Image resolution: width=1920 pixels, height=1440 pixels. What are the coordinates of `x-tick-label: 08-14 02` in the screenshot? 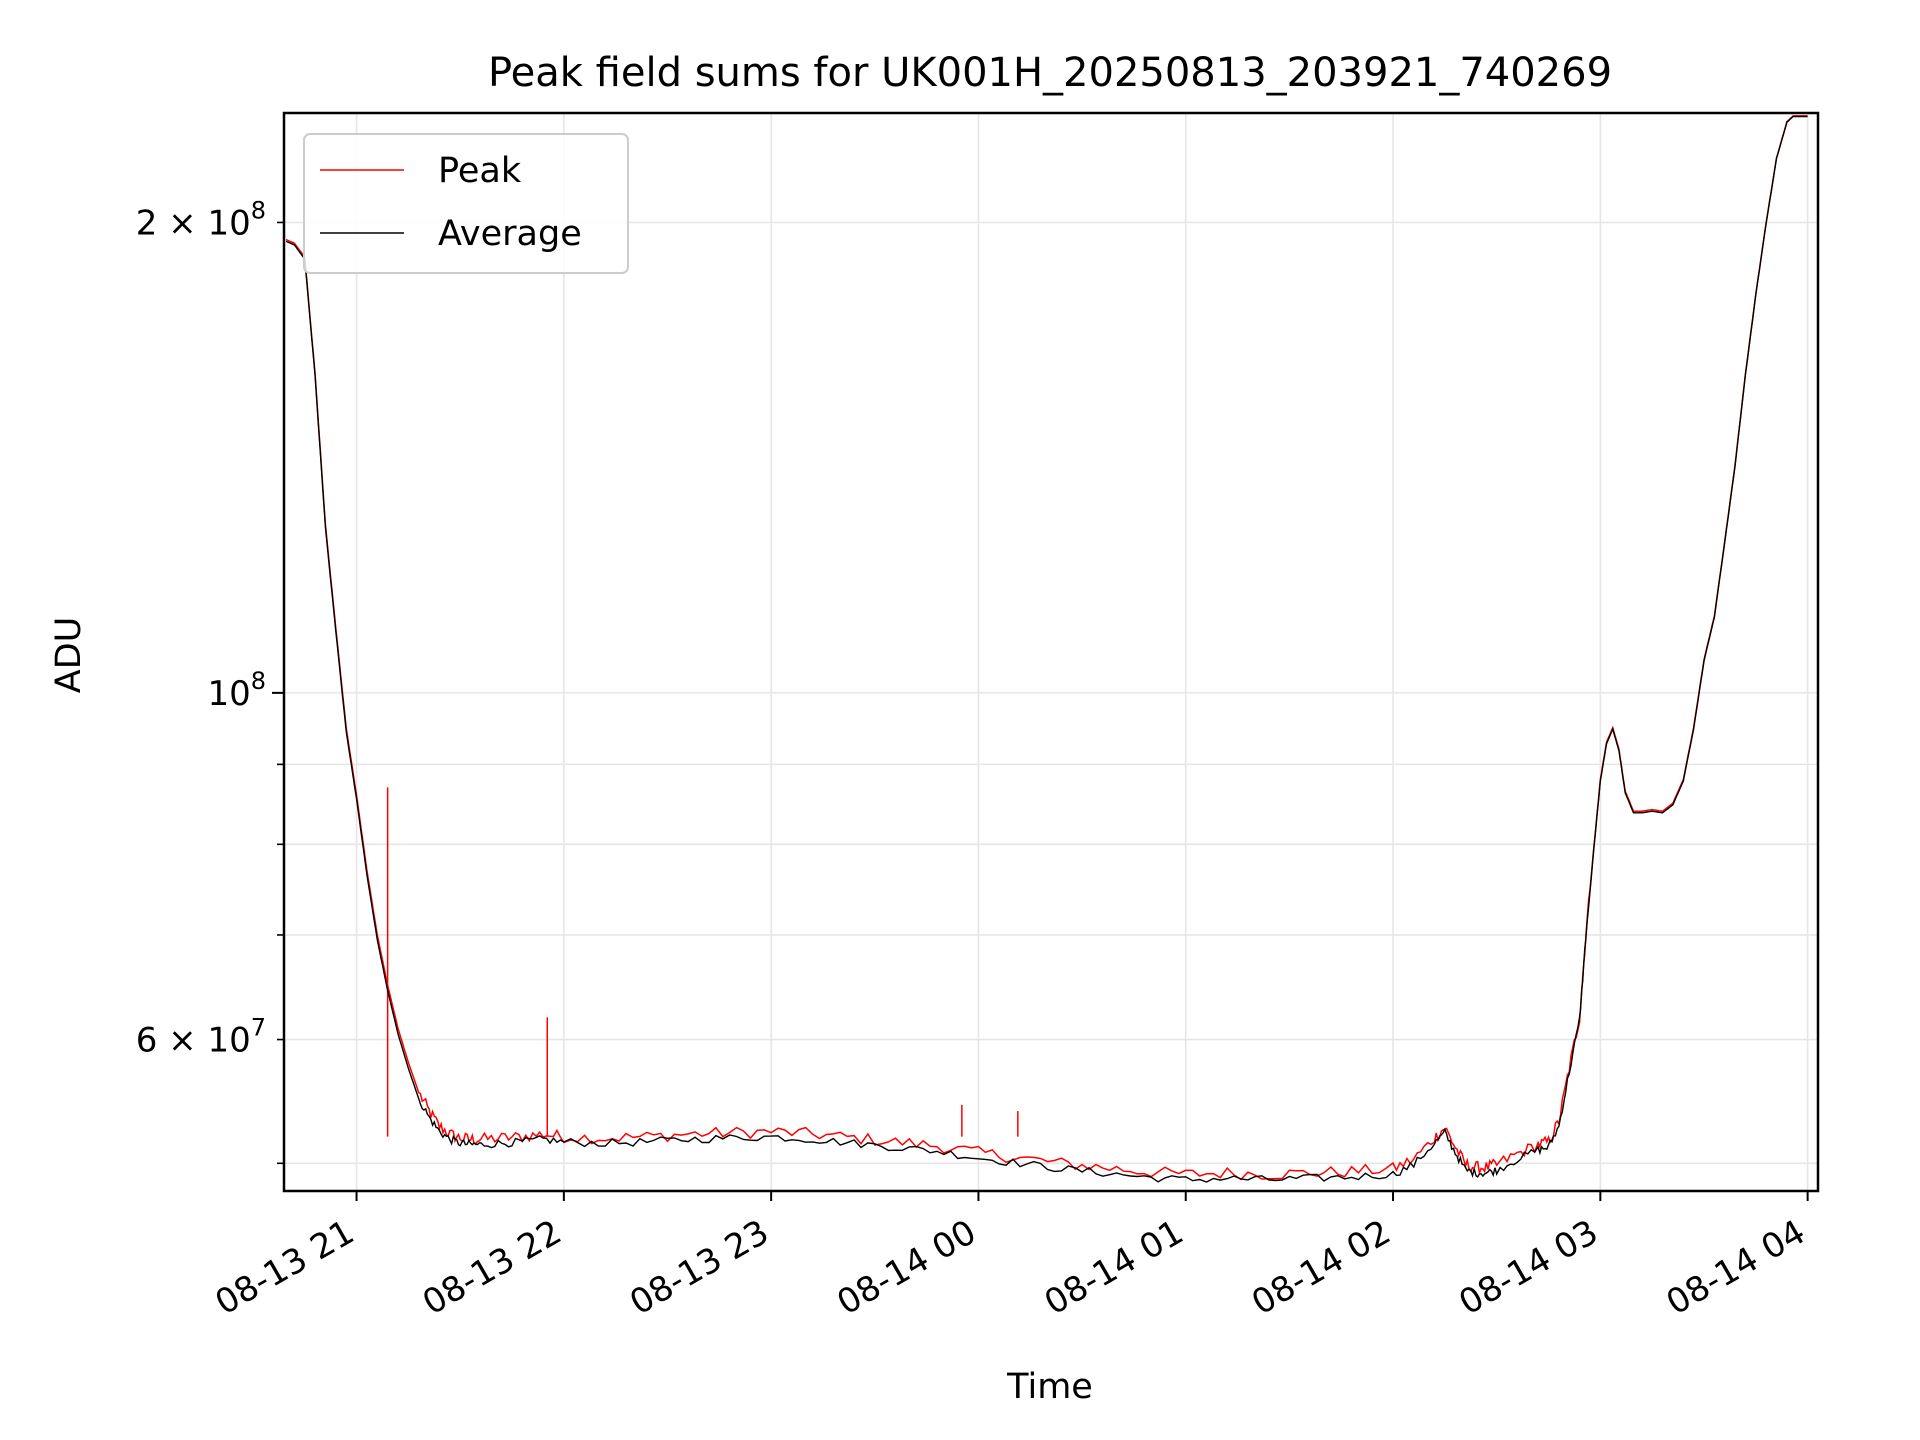 It's located at (1321, 1267).